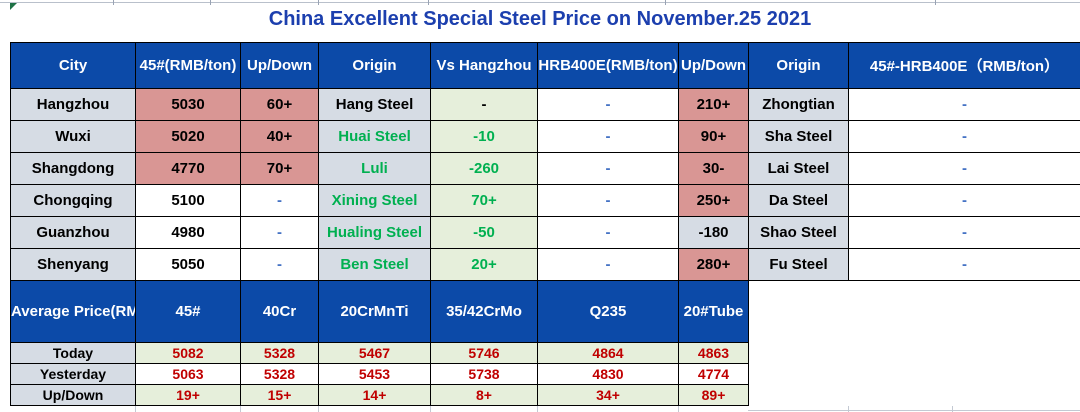 This screenshot has height=412, width=1080. Describe the element at coordinates (798, 232) in the screenshot. I see `cell-origin-hrb: Shao Steel` at that location.